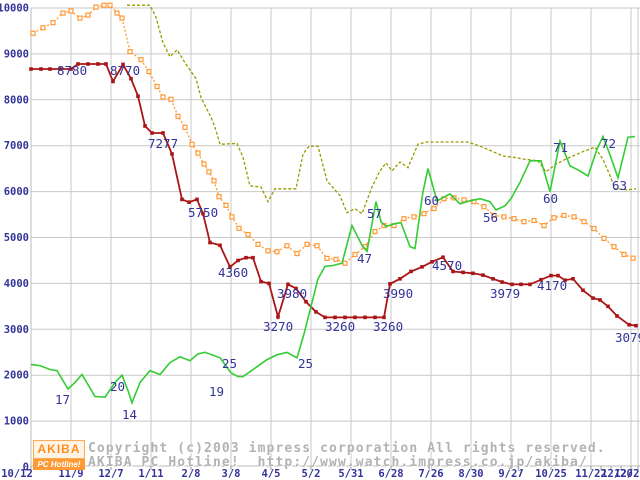 The image size is (640, 480). I want to click on point-value-label: 57, so click(374, 213).